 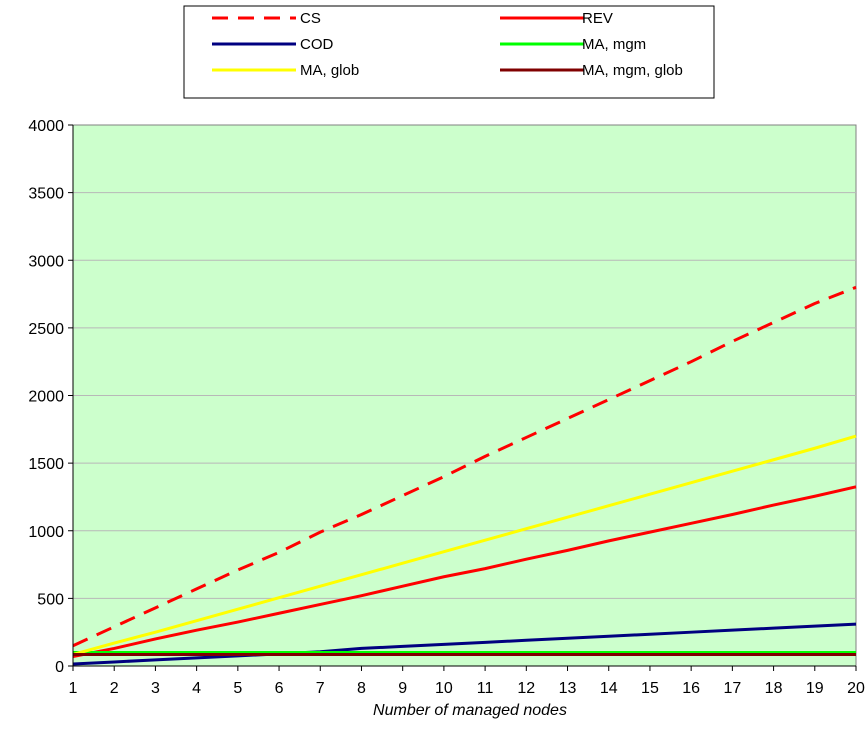 What do you see at coordinates (329, 70) in the screenshot?
I see `legend-label-ma-glob: MA, glob` at bounding box center [329, 70].